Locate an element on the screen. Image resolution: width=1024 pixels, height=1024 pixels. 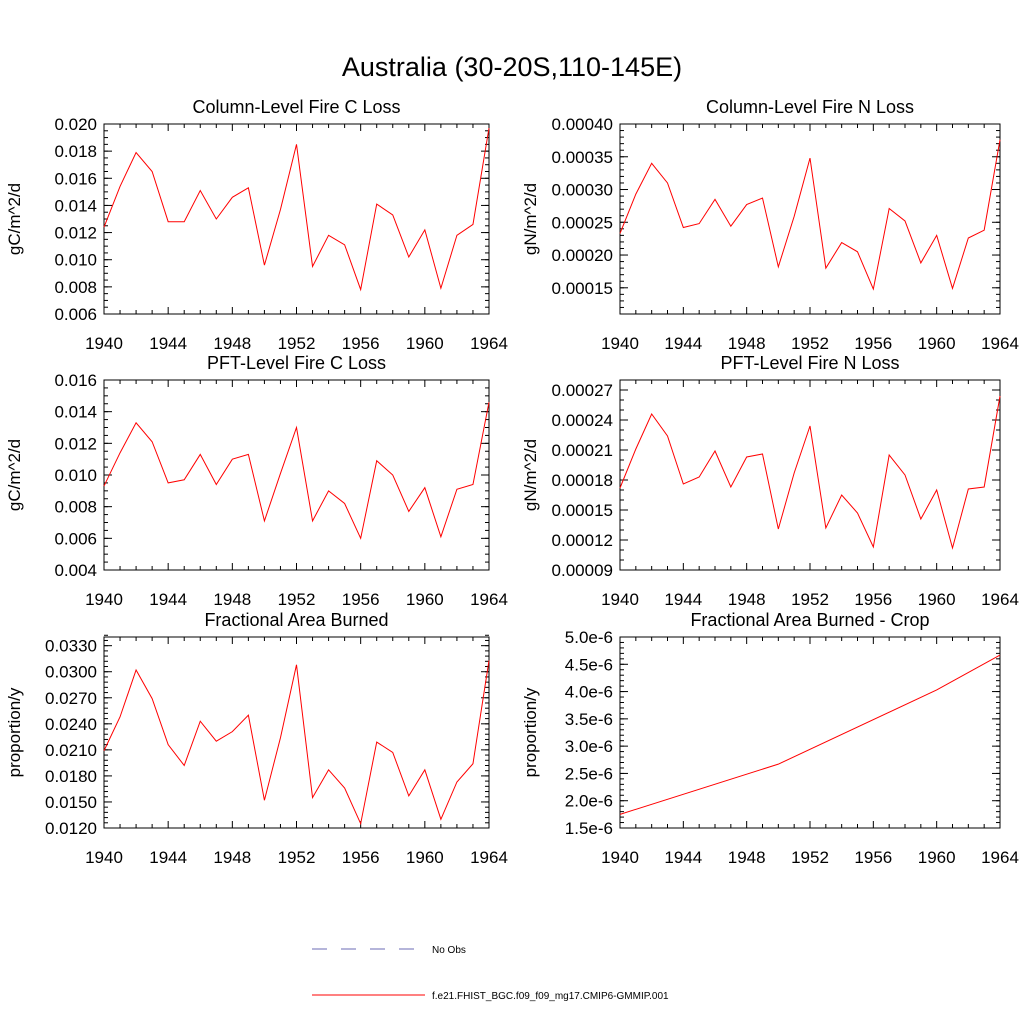
panel-title: PFT-Level Fire C Loss is located at coordinates (296, 363).